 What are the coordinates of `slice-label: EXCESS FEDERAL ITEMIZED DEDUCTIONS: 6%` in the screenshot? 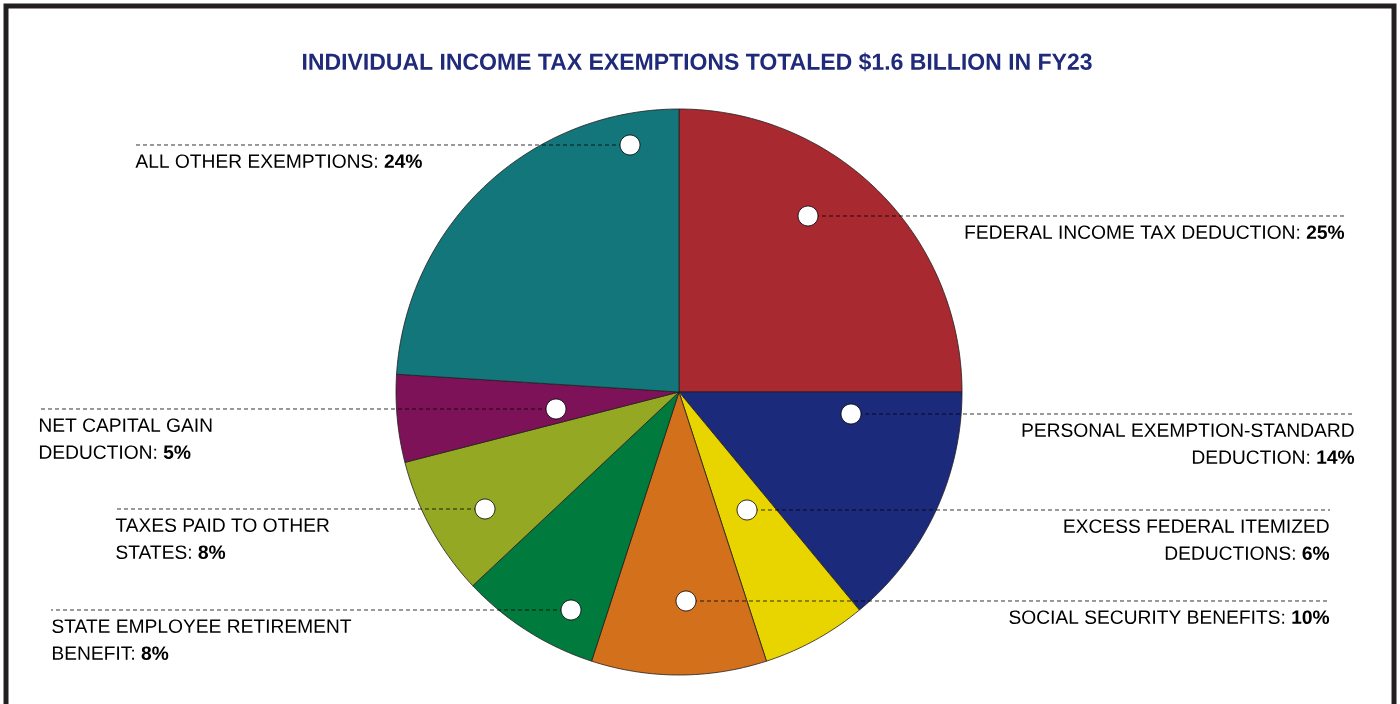 It's located at (1197, 539).